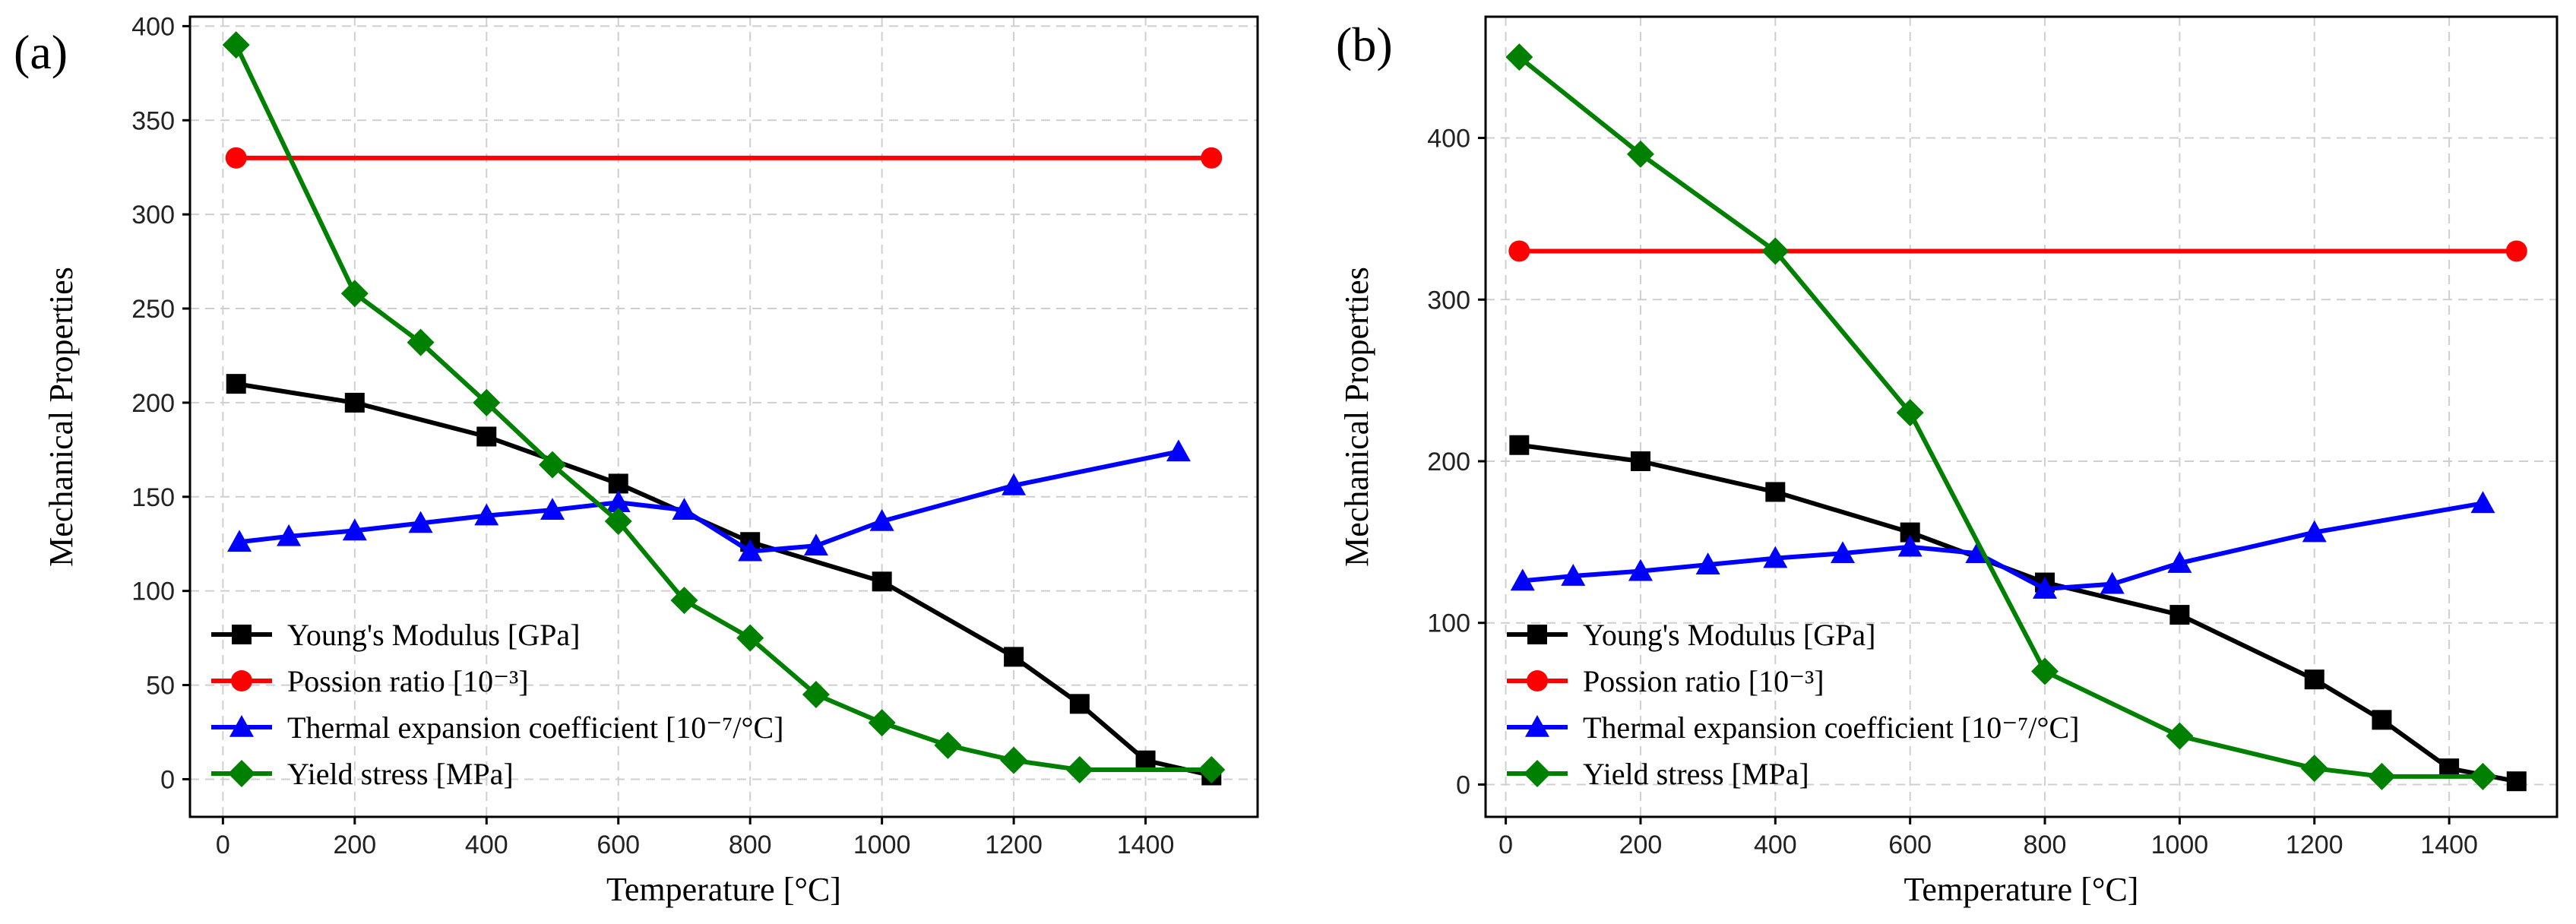 The image size is (2576, 924). I want to click on y-tick-label: 0, so click(167, 779).